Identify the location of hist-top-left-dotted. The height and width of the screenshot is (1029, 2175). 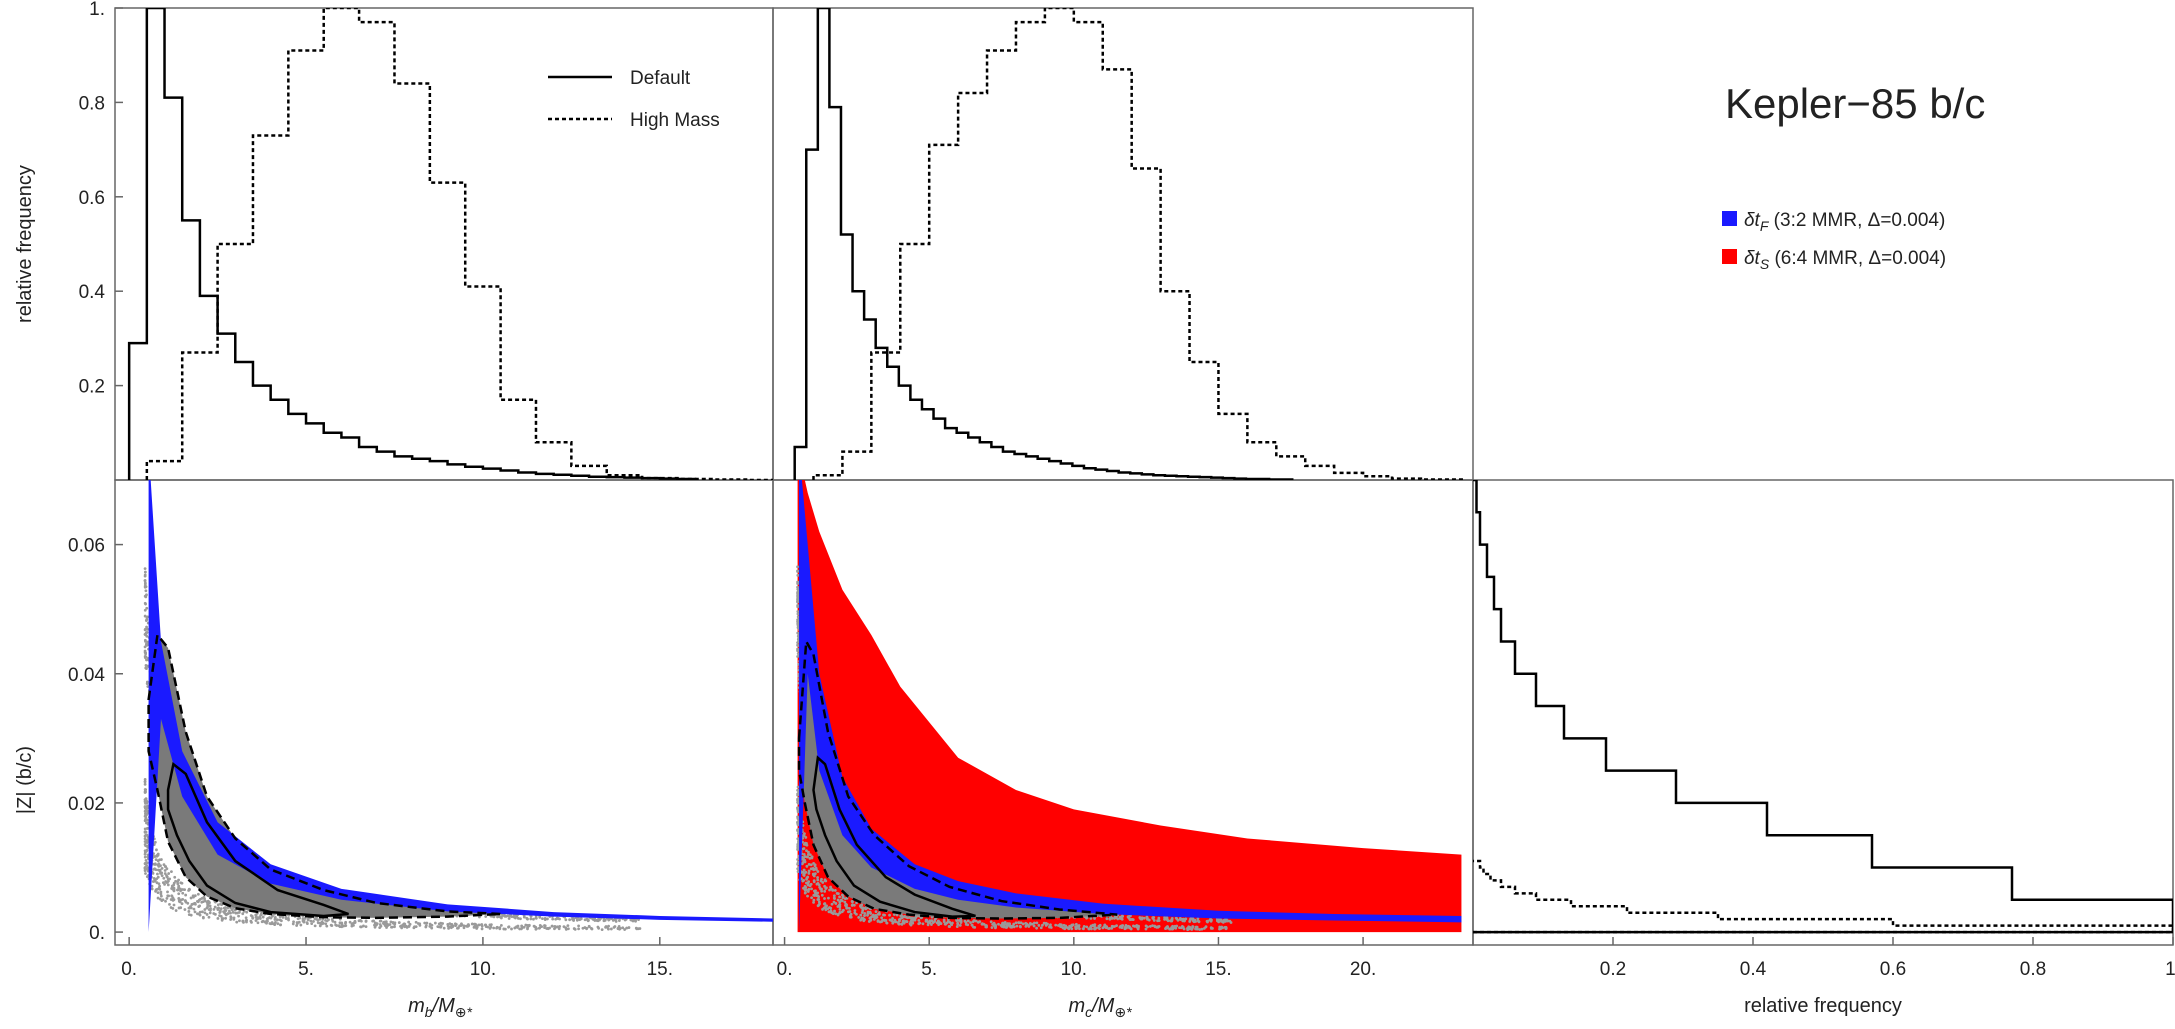
(459, 244).